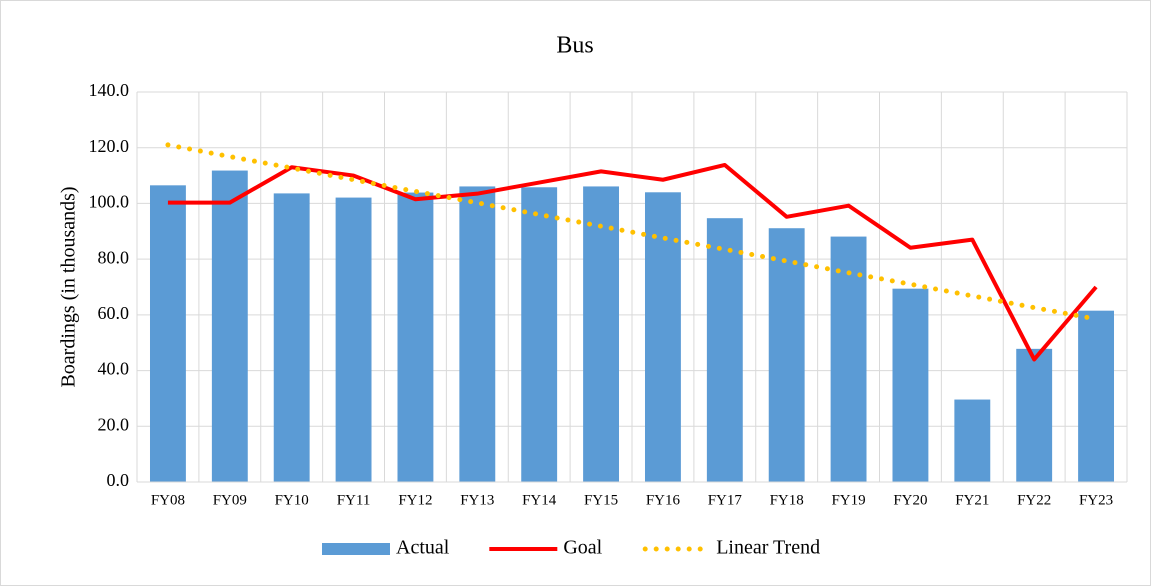 The height and width of the screenshot is (586, 1151). I want to click on x-tick-label: FY21, so click(972, 500).